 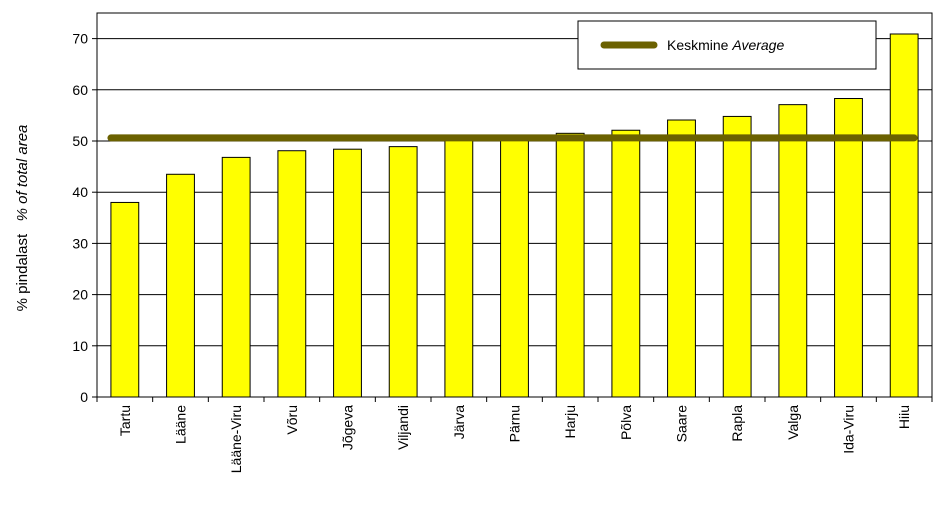 What do you see at coordinates (80, 243) in the screenshot?
I see `y-tick-label-30: 30` at bounding box center [80, 243].